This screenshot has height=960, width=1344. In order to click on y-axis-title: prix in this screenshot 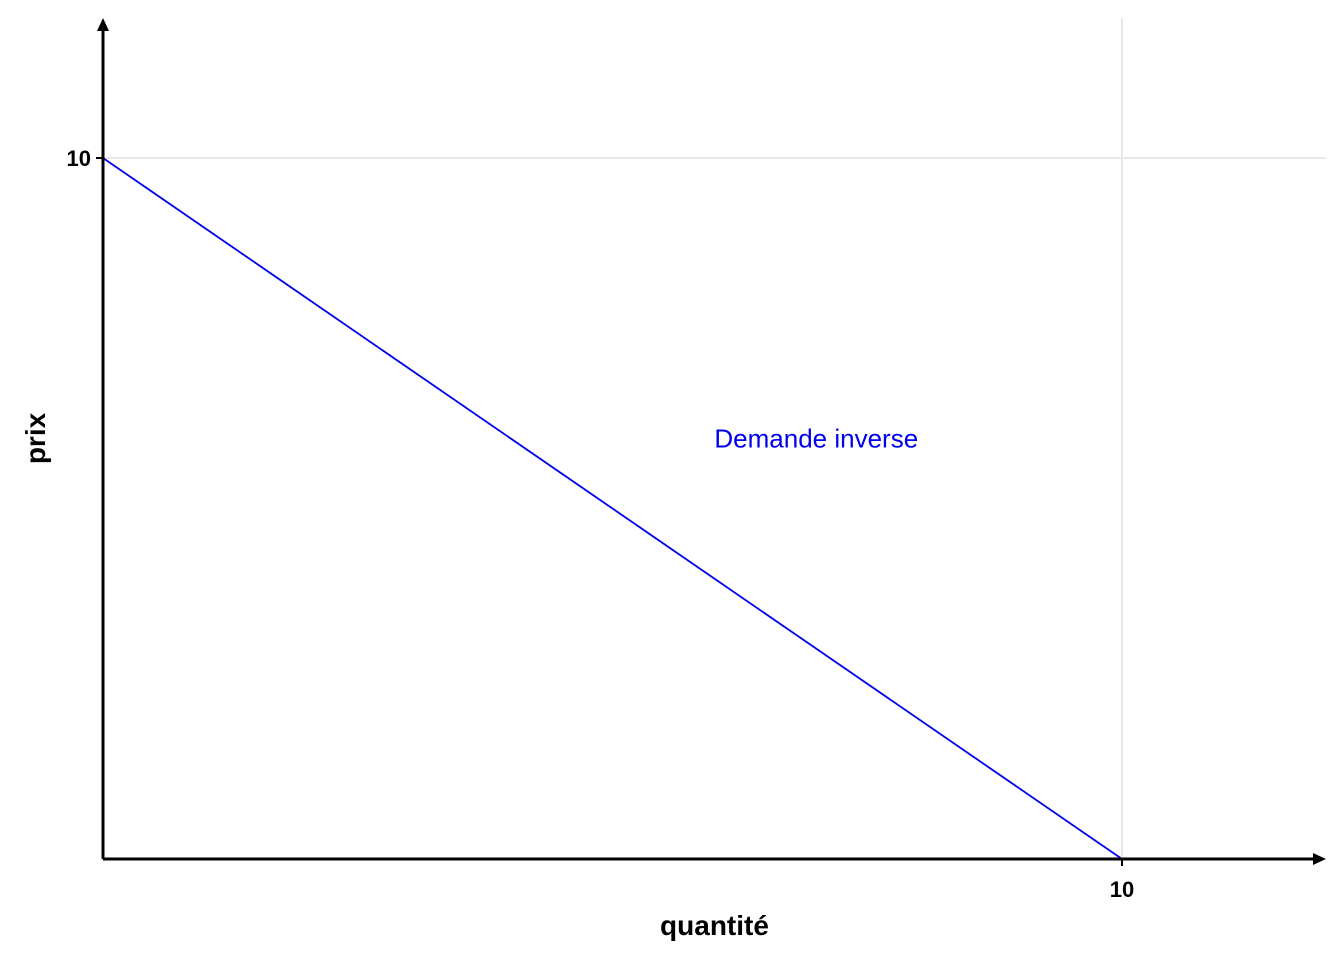, I will do `click(35, 438)`.